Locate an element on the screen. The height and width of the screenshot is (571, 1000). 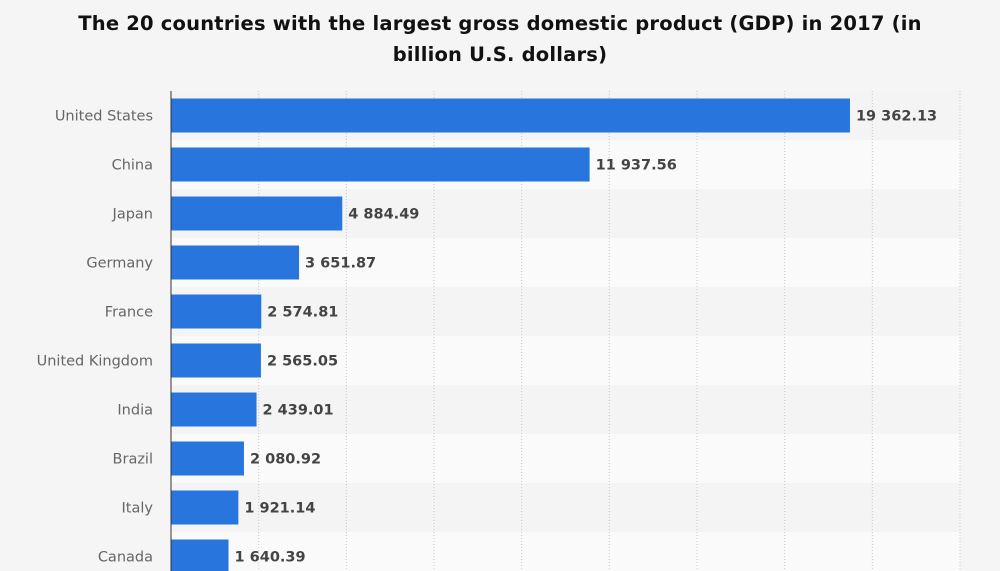
category-label: Japan is located at coordinates (132, 215).